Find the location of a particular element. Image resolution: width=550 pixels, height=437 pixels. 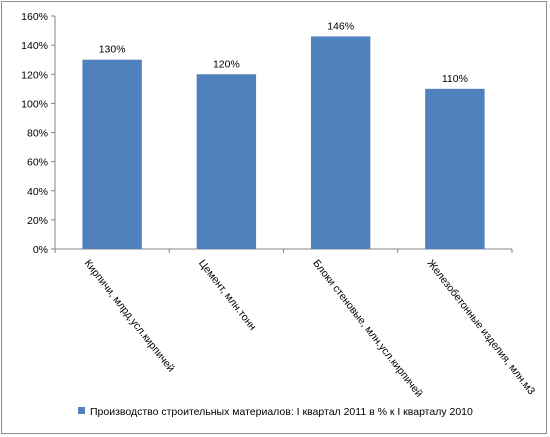

y-tick-label: 80% is located at coordinates (37, 134).